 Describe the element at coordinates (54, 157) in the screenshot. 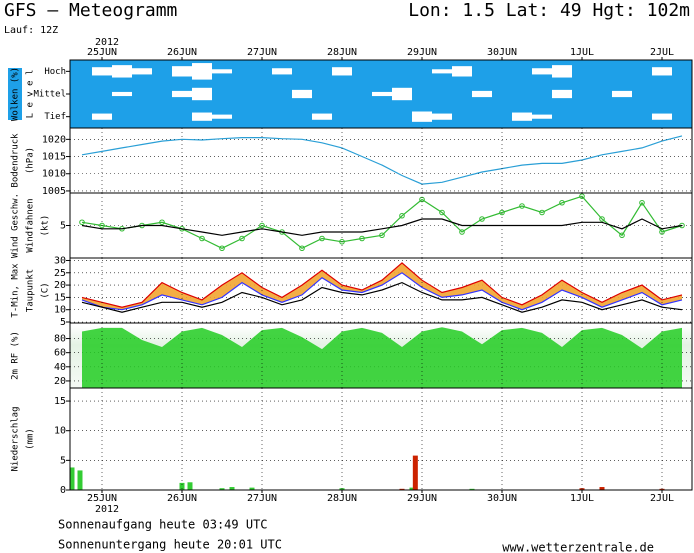

I see `y-tick-label: 1015` at that location.